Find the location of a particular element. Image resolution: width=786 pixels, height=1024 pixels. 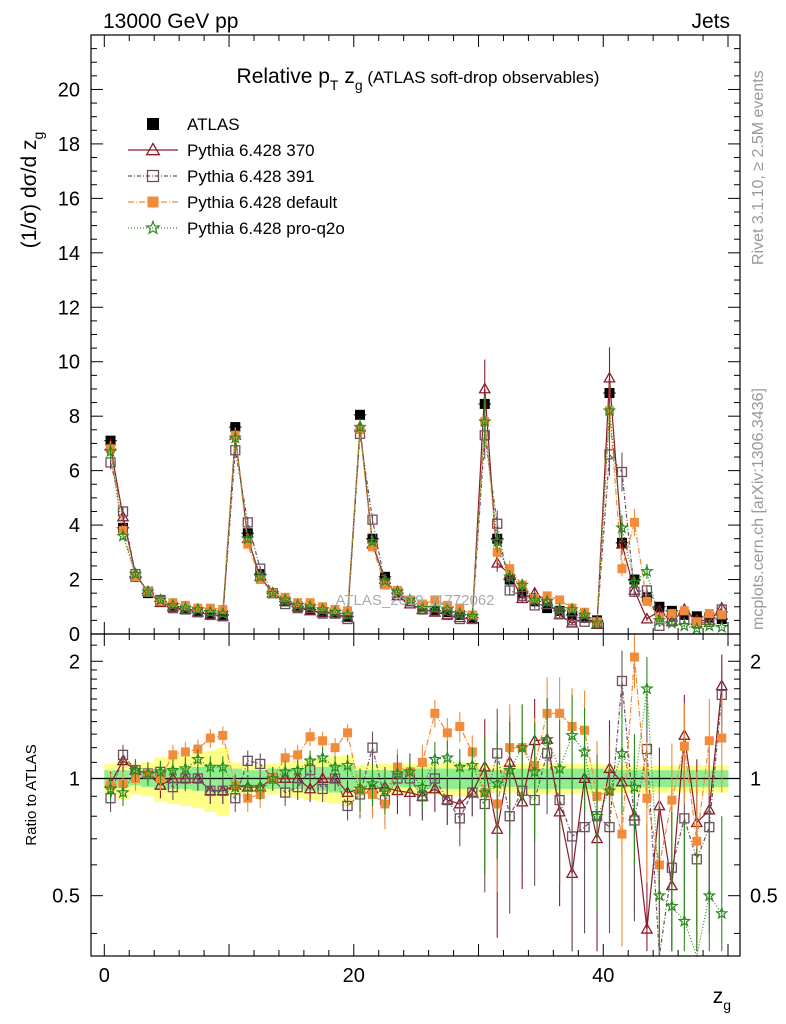

legend-marker is located at coordinates (153, 202).